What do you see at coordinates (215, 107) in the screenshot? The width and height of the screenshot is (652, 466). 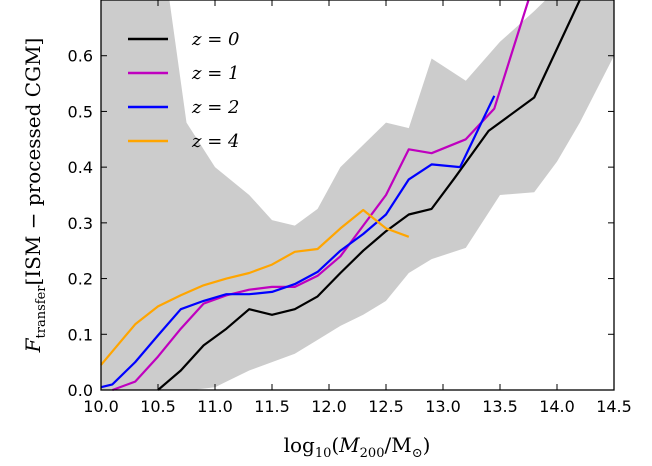 I see `legend-entry: z = 2` at bounding box center [215, 107].